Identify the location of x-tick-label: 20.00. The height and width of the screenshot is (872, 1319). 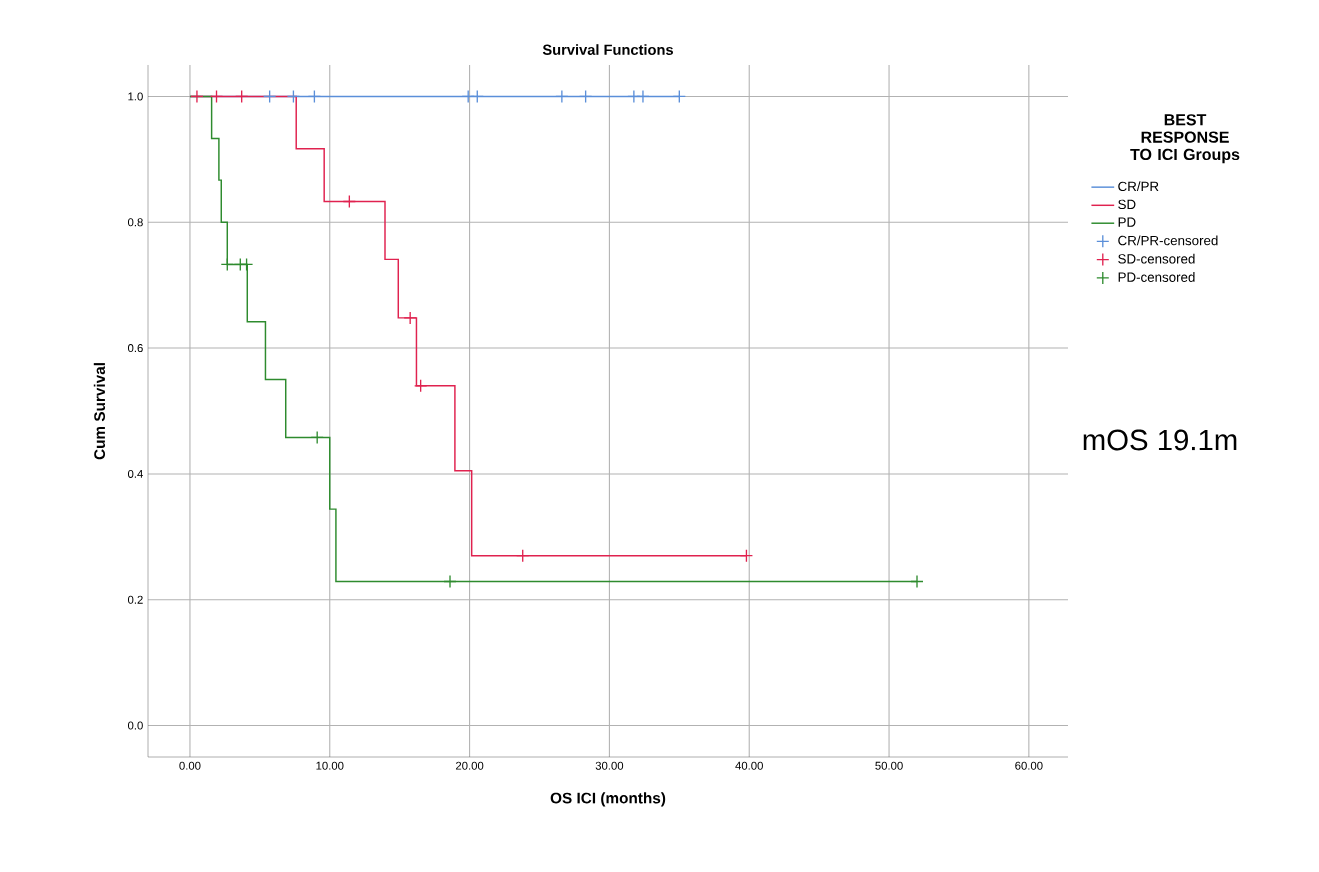
(469, 765).